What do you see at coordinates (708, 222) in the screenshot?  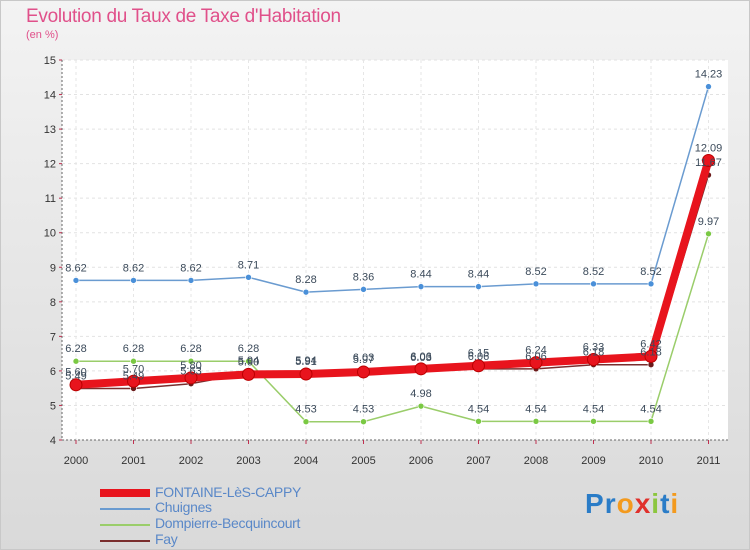 I see `data-label: 9.97` at bounding box center [708, 222].